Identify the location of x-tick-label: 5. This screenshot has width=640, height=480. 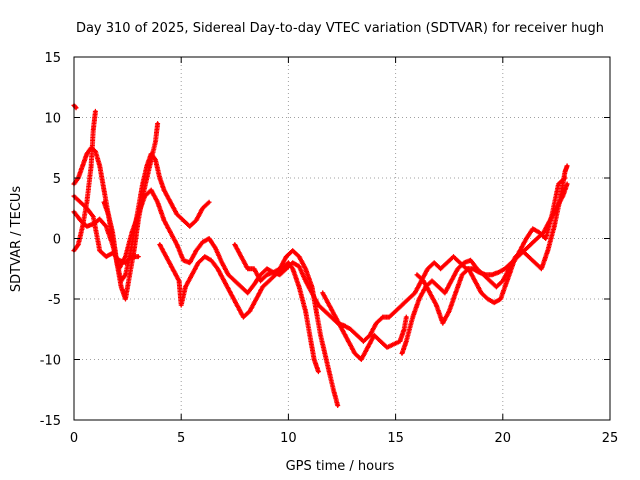
(181, 438).